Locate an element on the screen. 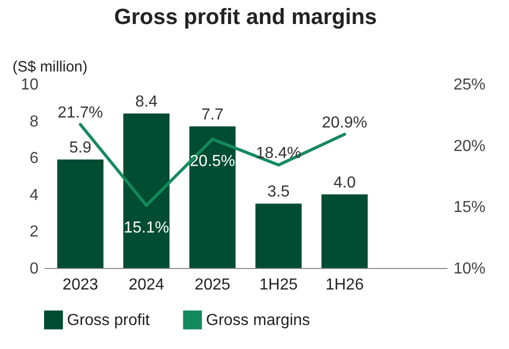 The width and height of the screenshot is (509, 349). x-tick-label: 2024 is located at coordinates (146, 285).